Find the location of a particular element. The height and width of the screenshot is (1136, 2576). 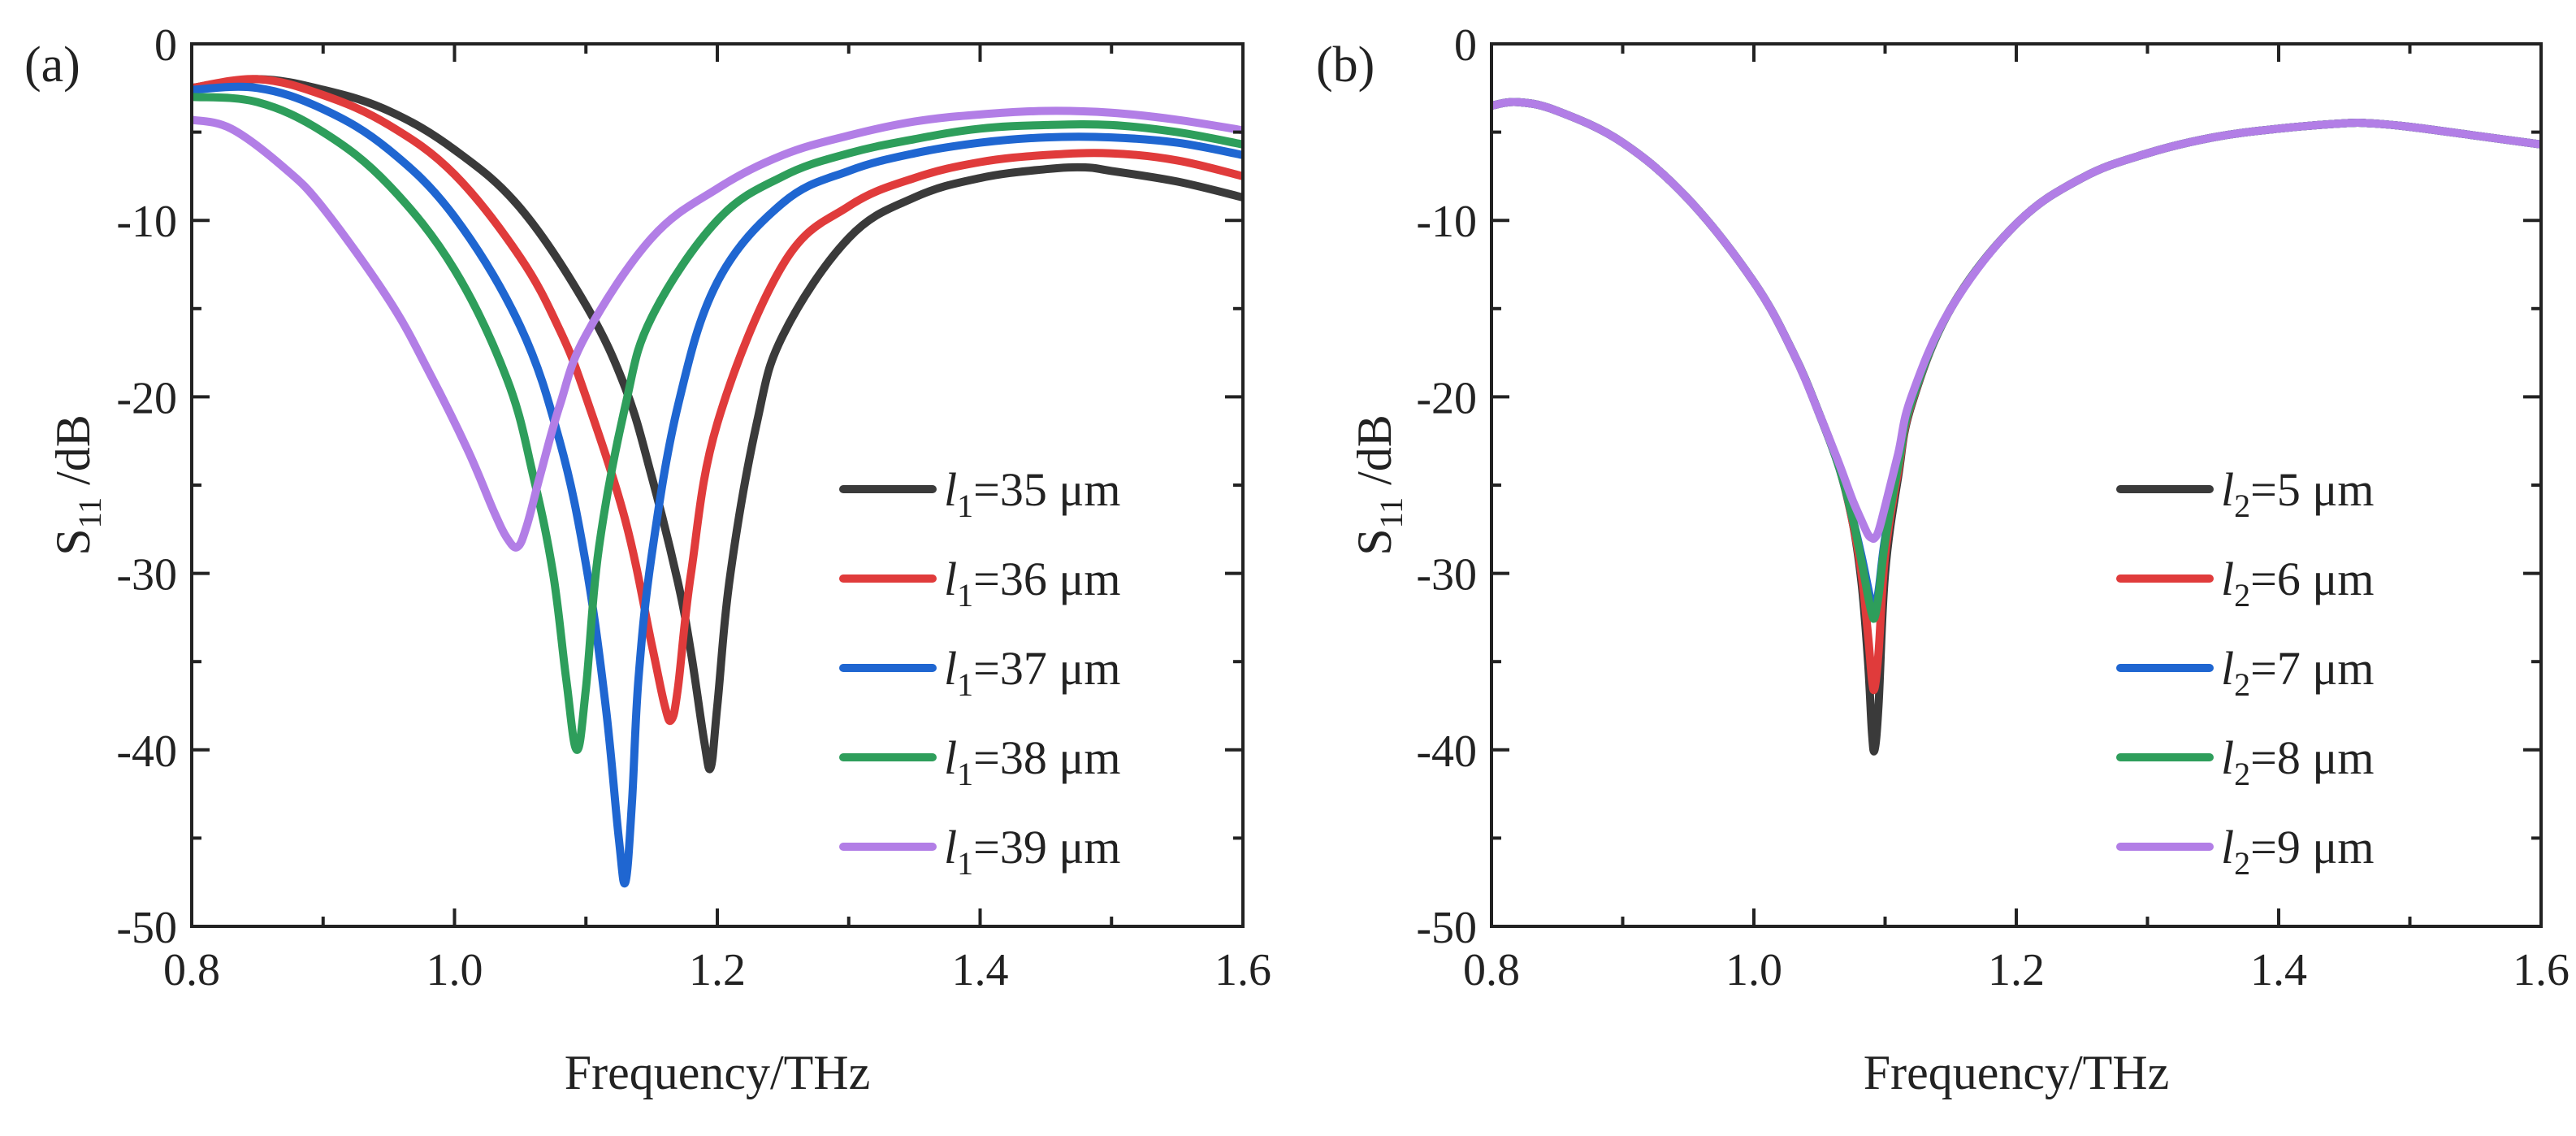

legend-rest: =9 μm is located at coordinates (2312, 847).